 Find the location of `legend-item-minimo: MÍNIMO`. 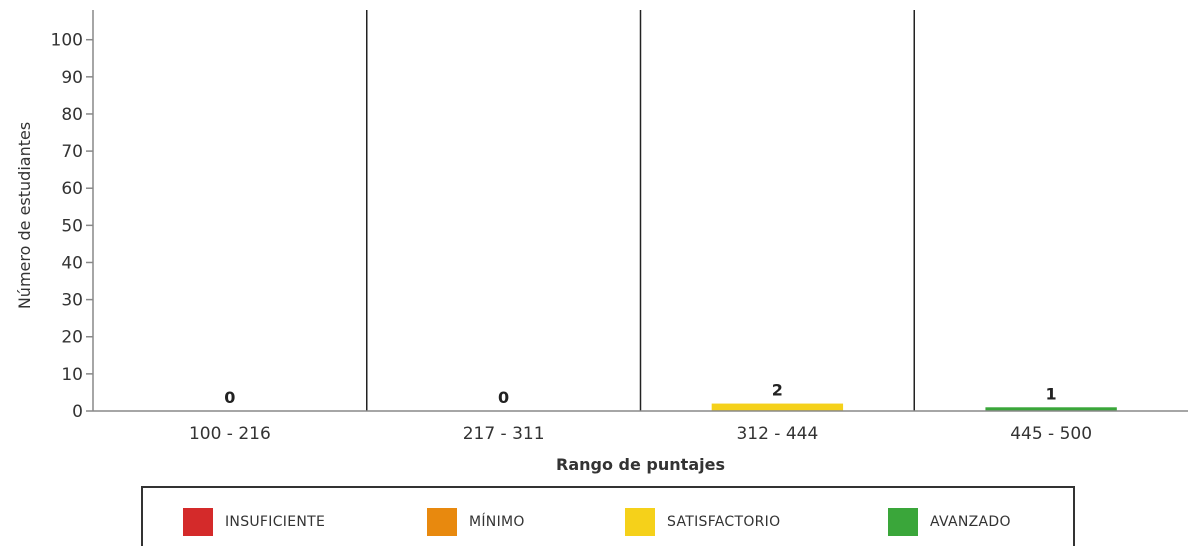

legend-item-minimo: MÍNIMO is located at coordinates (476, 522).